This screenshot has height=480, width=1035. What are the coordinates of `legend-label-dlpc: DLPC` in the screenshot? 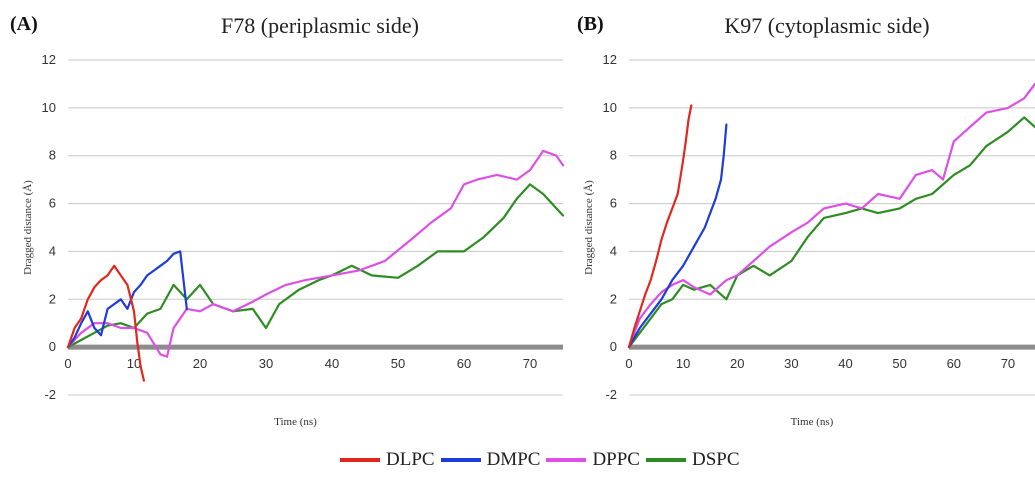 It's located at (410, 459).